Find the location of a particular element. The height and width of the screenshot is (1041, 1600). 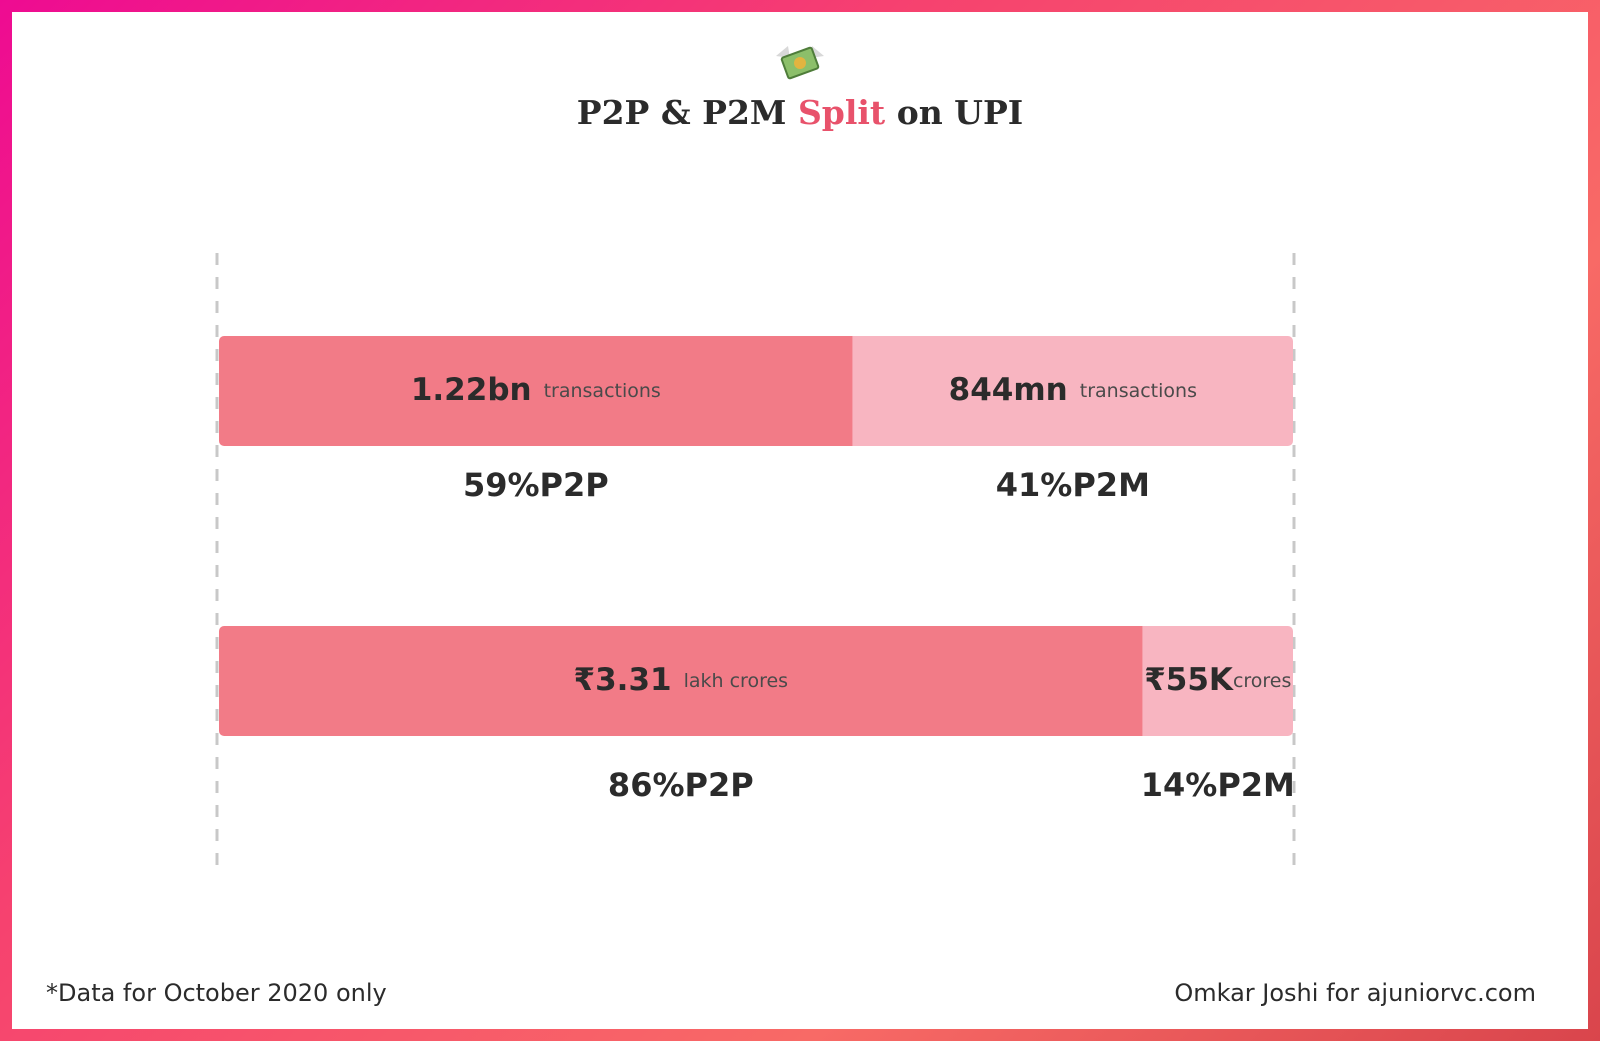

title-part: on UPI is located at coordinates (960, 112).